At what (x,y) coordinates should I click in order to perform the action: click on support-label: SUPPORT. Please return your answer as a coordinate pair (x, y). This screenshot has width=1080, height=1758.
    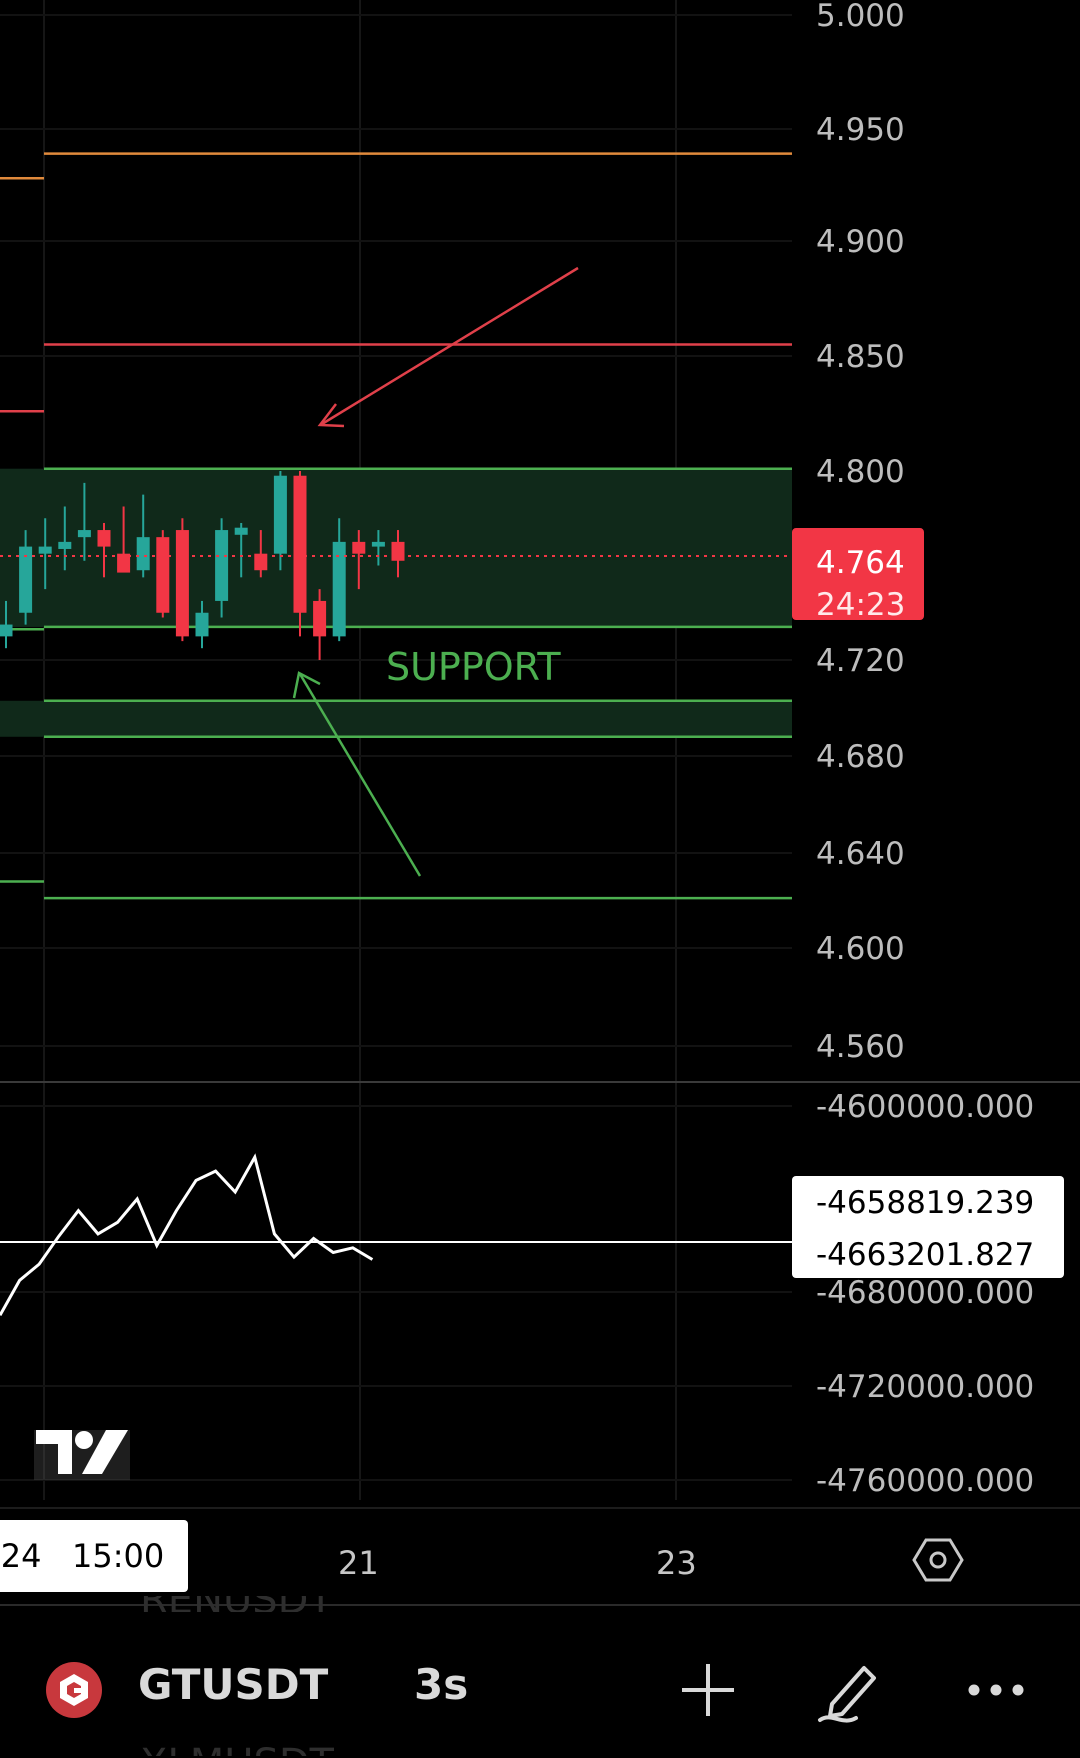
    Looking at the image, I should click on (473, 667).